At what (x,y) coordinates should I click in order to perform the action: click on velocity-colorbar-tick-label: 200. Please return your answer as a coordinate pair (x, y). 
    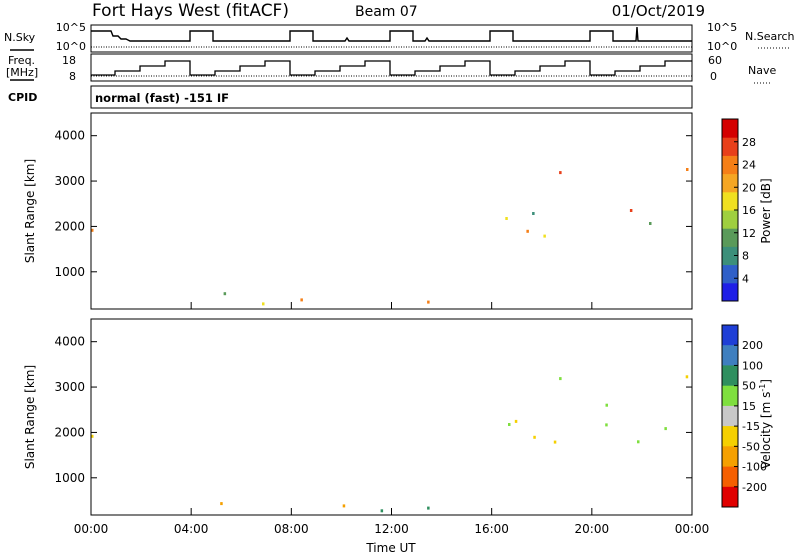
    Looking at the image, I should click on (752, 345).